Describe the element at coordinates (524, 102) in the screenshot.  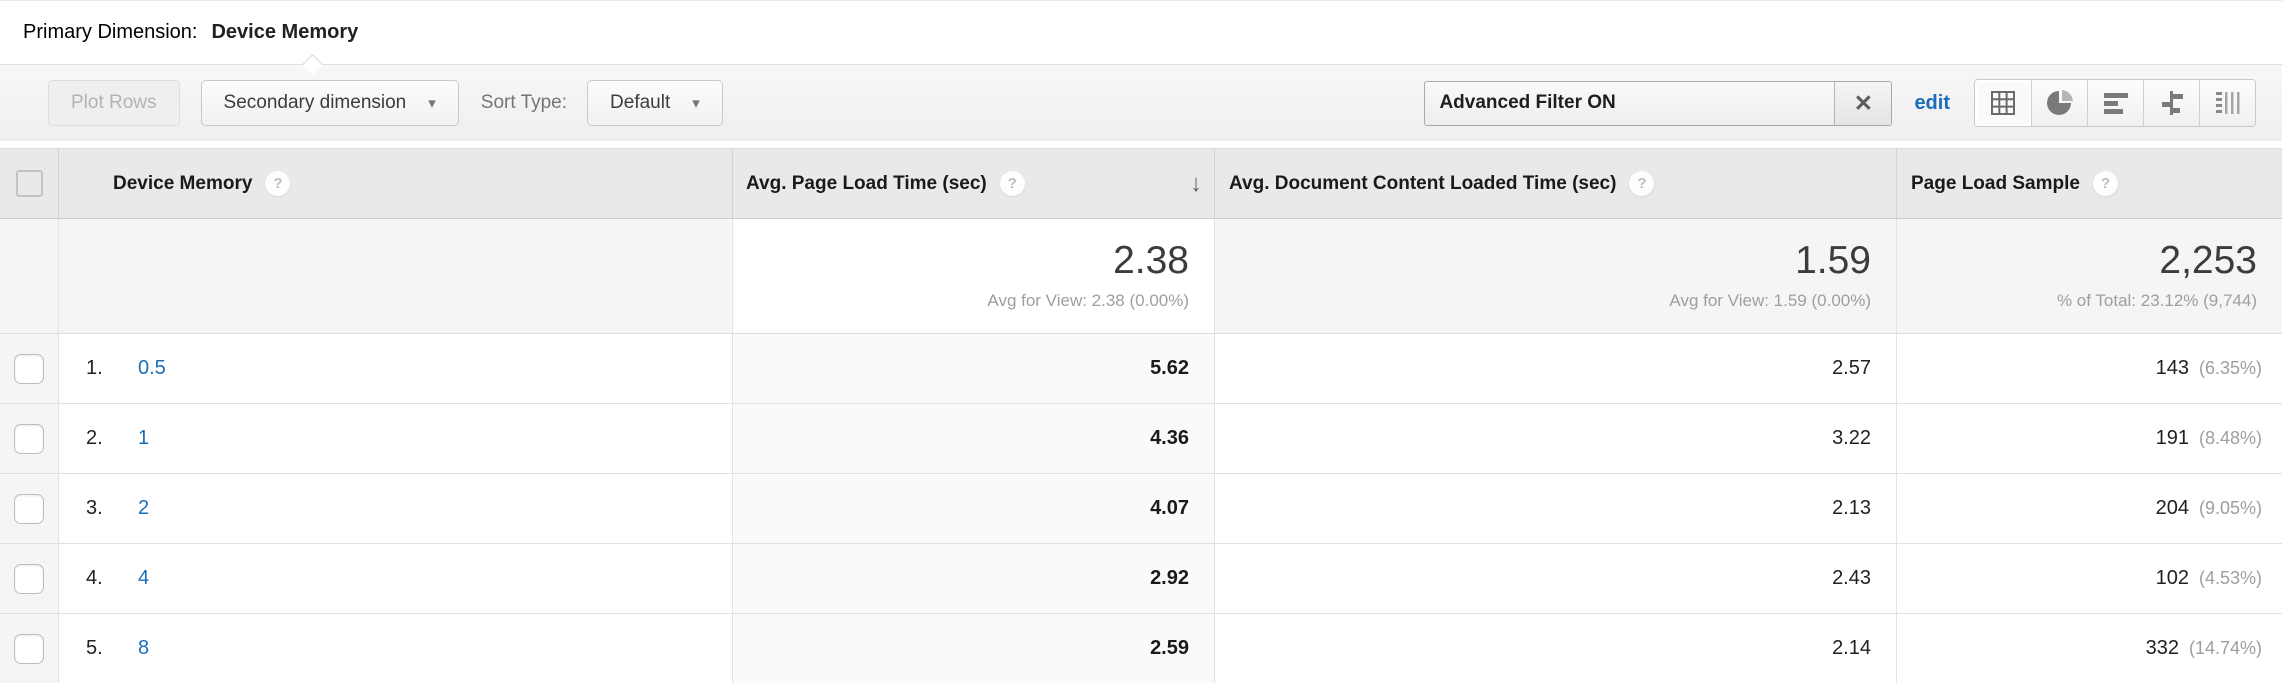
I see `sort-type-label: Sort Type:` at that location.